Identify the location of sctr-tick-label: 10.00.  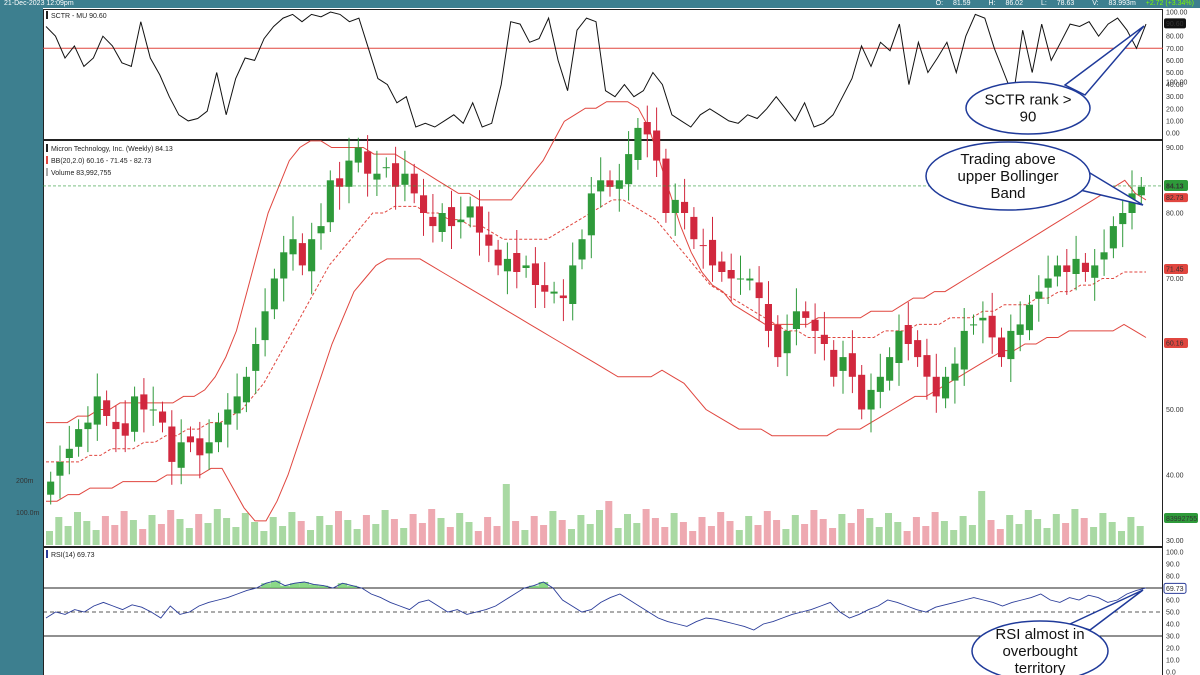
(1175, 121).